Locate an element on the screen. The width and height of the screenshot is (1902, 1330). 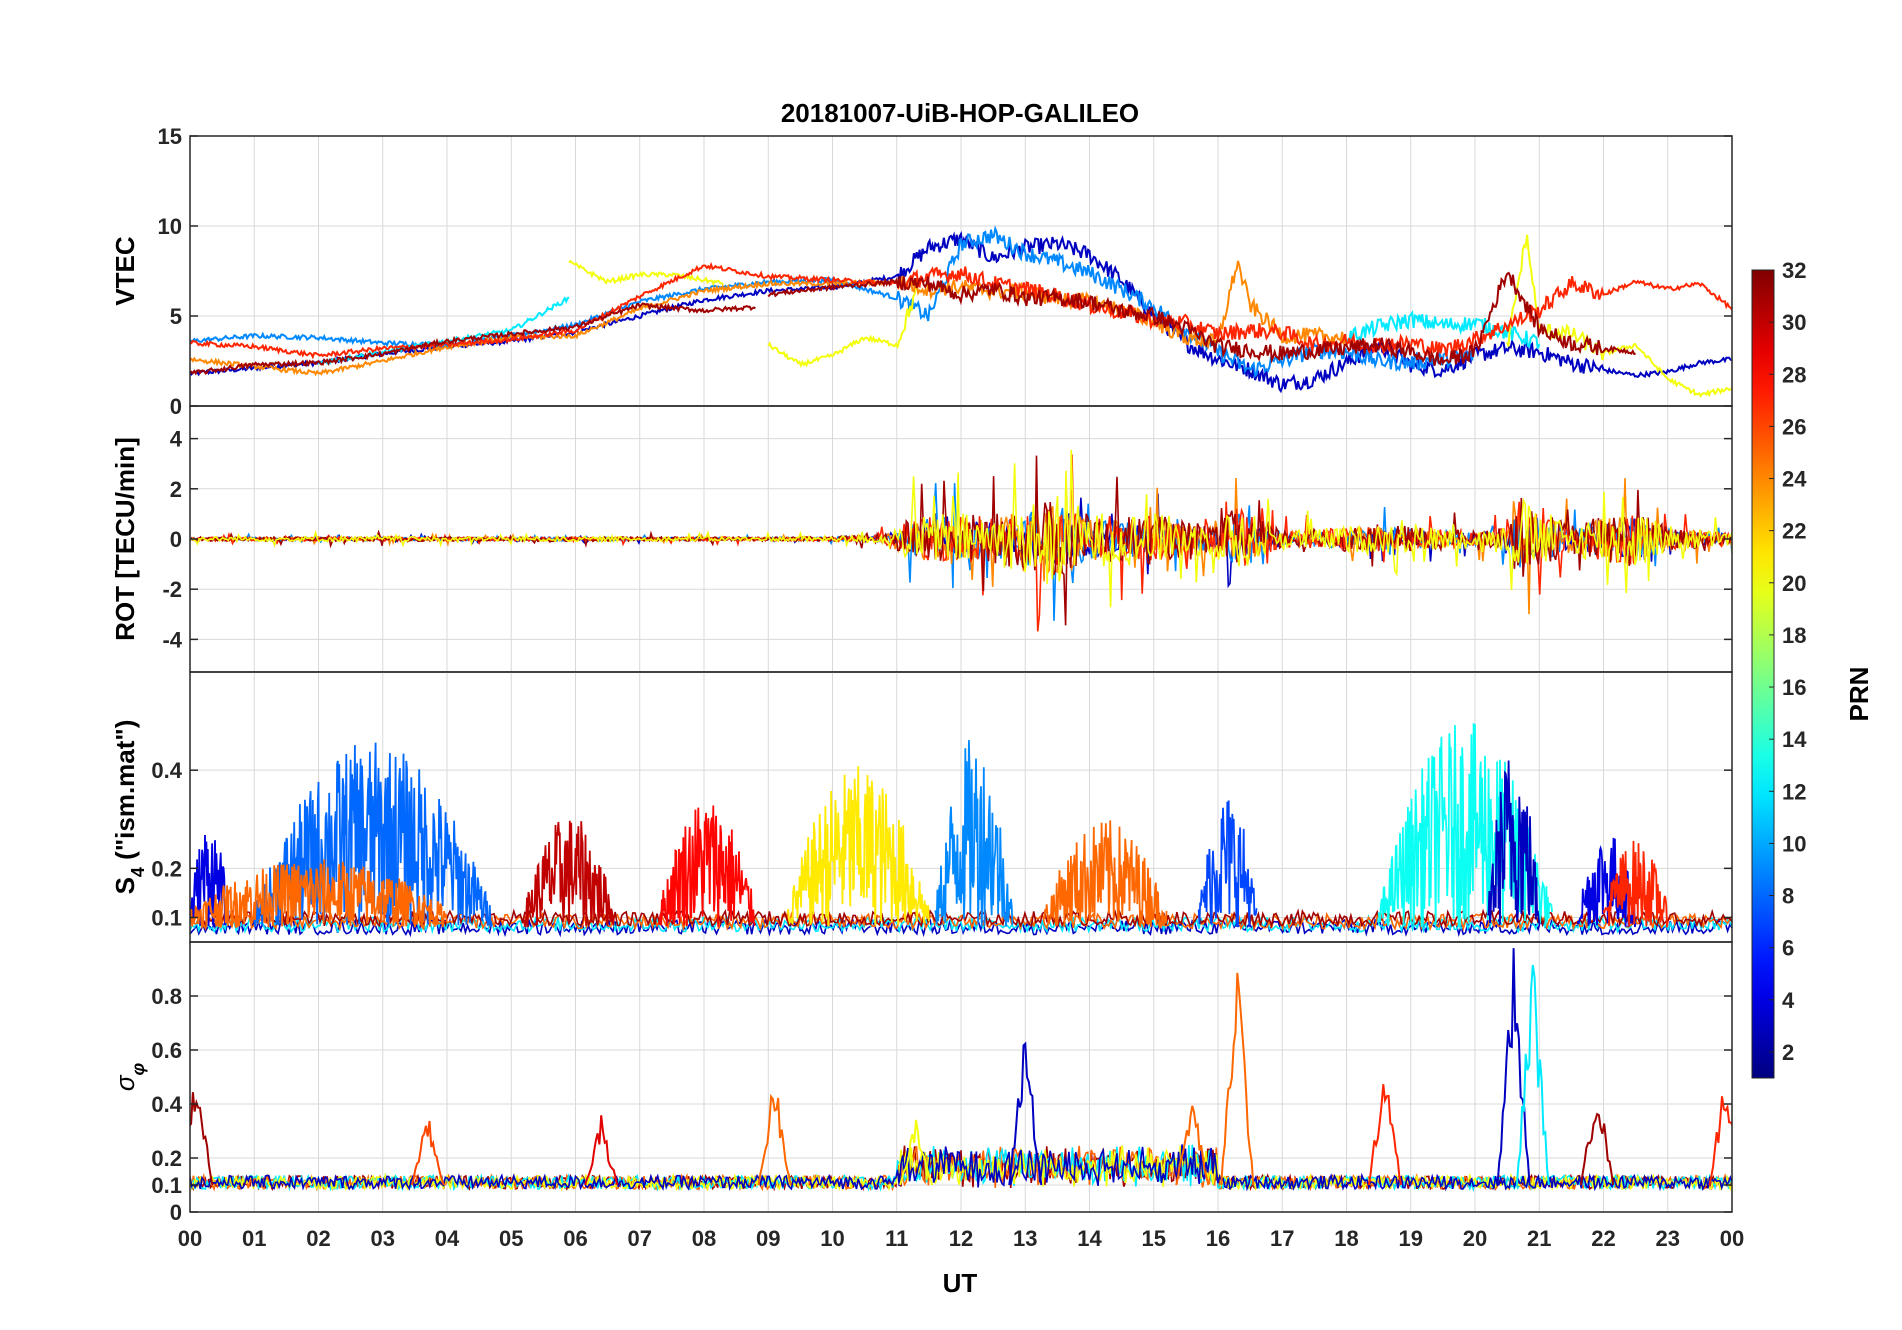
colorbar-tick-label: 30 is located at coordinates (1794, 322).